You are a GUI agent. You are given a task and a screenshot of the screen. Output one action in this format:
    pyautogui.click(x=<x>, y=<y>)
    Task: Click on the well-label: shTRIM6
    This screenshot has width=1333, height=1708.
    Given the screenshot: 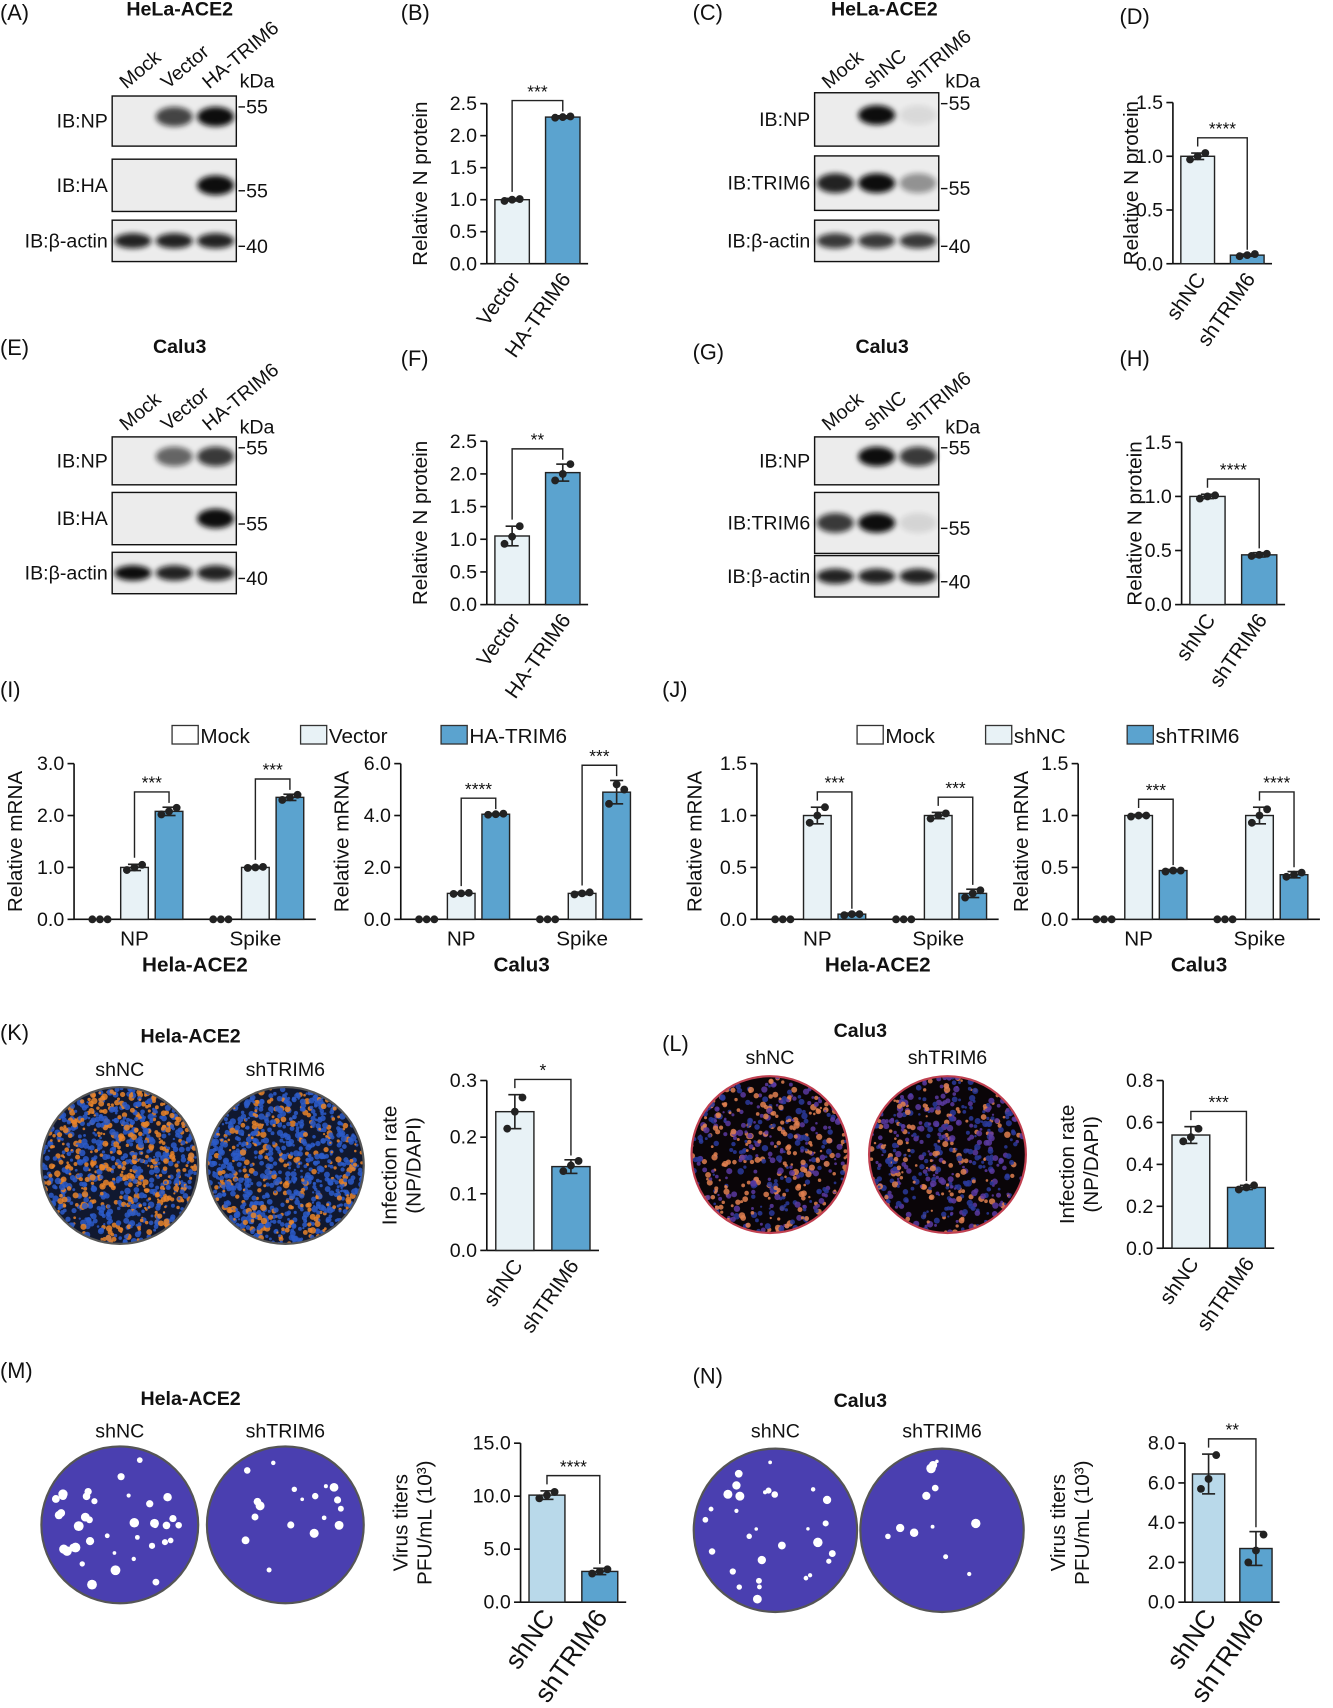 What is the action you would take?
    pyautogui.click(x=286, y=1070)
    